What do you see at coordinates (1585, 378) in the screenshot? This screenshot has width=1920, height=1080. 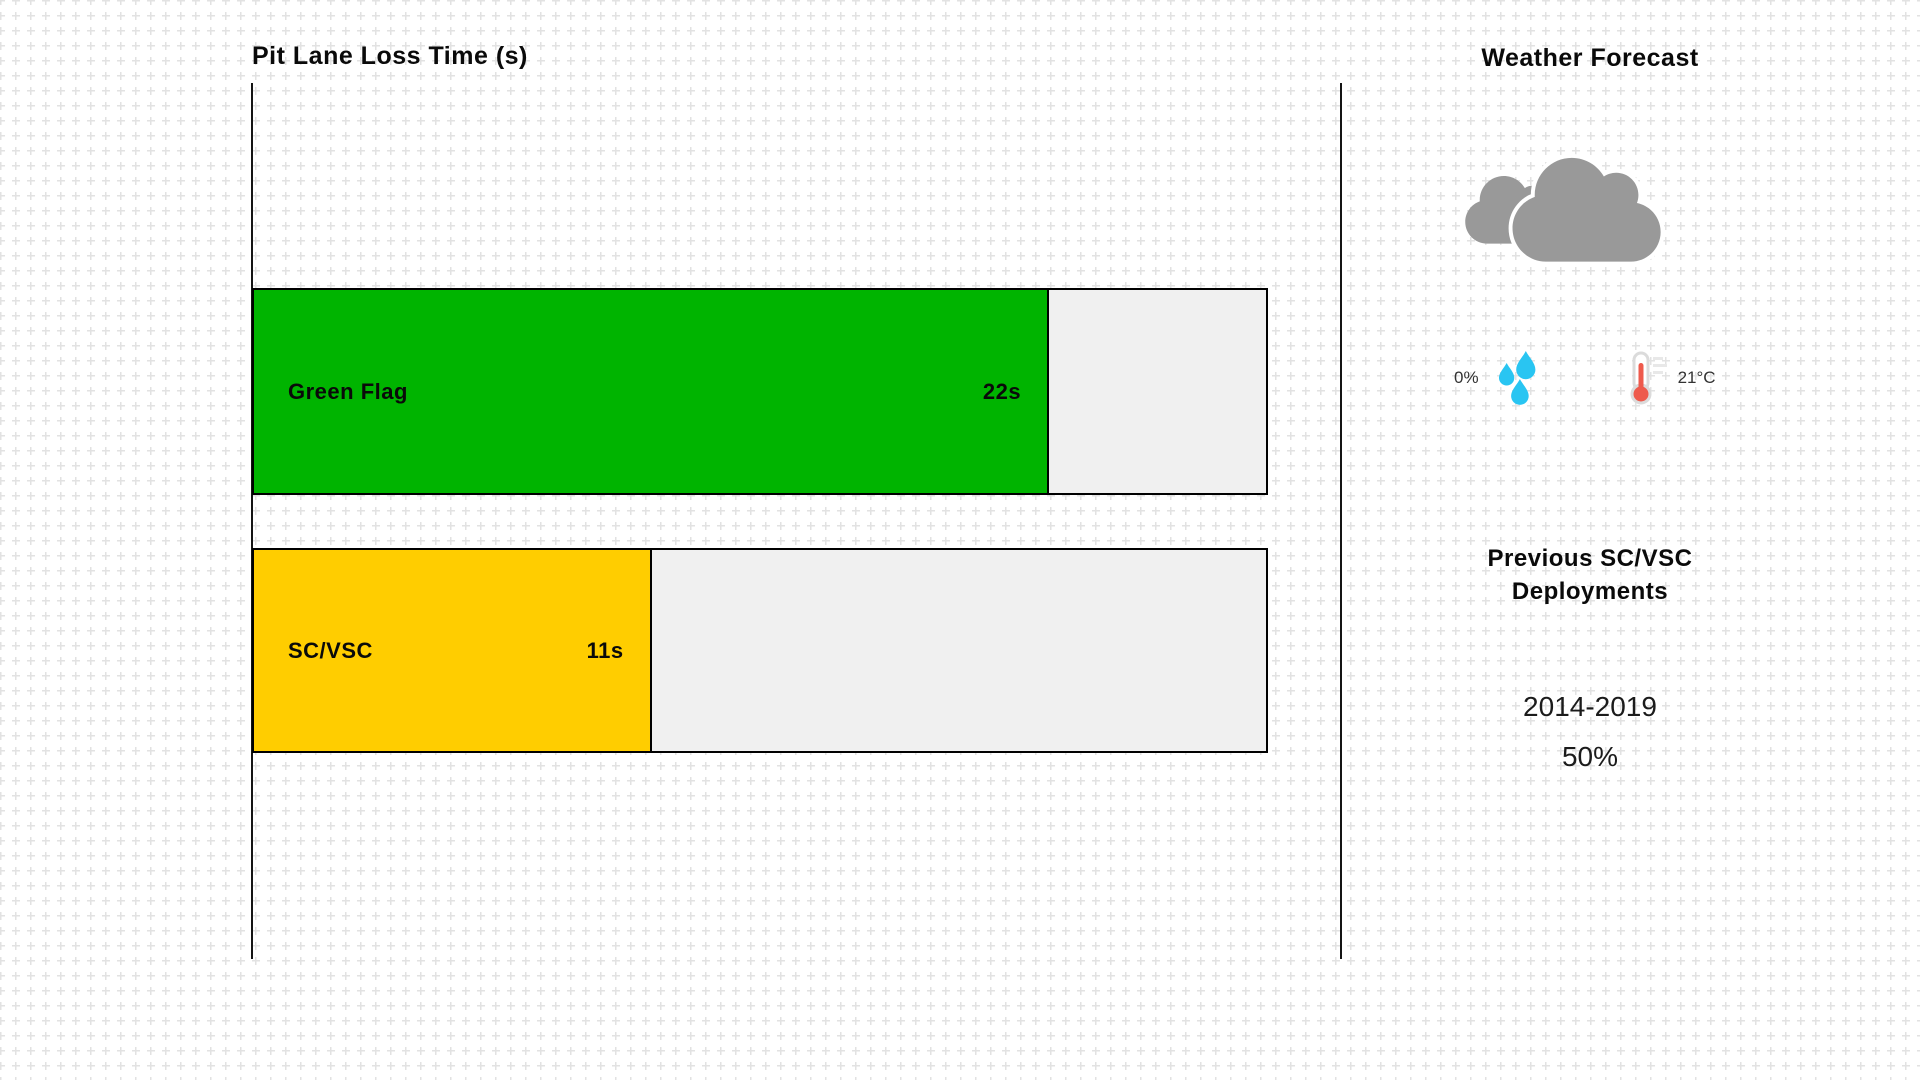 I see `weather-metrics-row: 0%` at bounding box center [1585, 378].